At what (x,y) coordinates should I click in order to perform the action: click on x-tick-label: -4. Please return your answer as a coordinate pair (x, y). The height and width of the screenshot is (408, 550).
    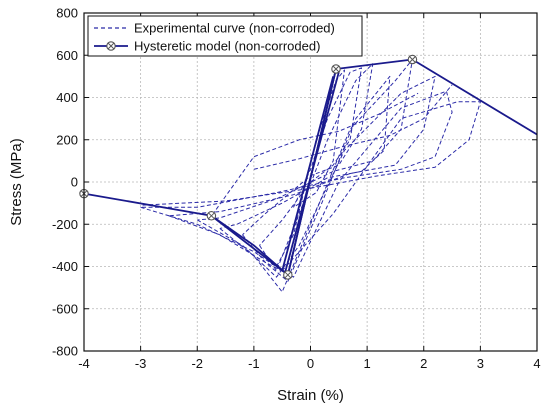
    Looking at the image, I should click on (84, 363).